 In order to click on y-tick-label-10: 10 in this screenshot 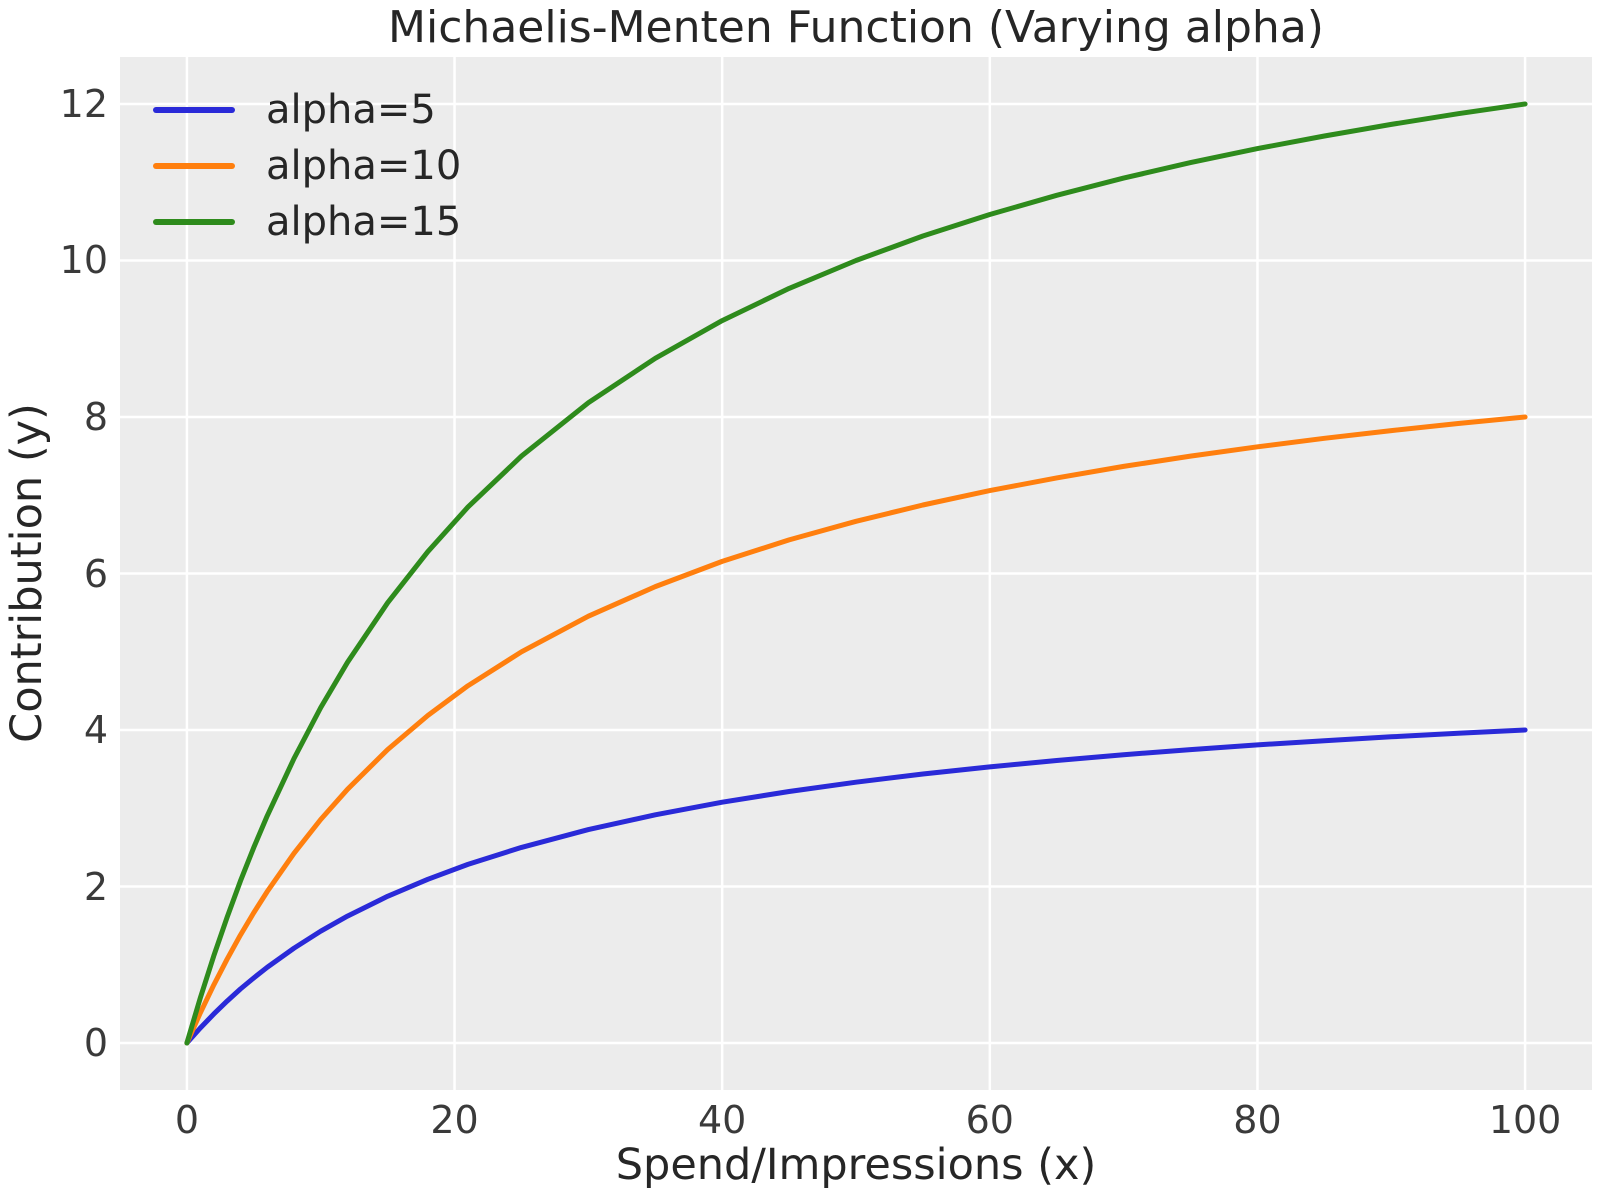, I will do `click(83, 260)`.